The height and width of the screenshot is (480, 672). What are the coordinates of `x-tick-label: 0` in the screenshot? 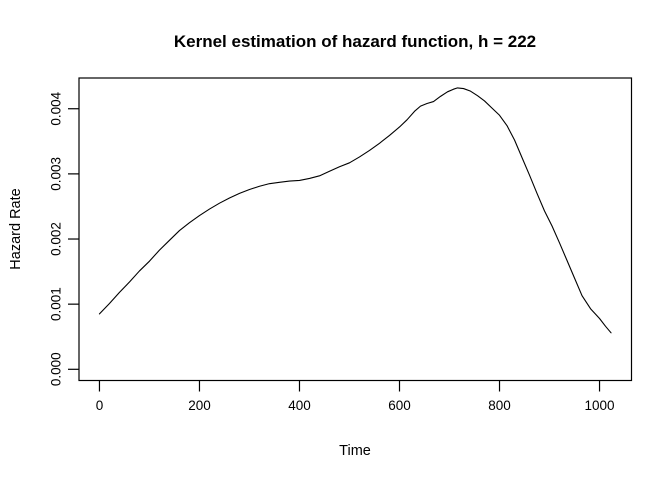 It's located at (100, 405).